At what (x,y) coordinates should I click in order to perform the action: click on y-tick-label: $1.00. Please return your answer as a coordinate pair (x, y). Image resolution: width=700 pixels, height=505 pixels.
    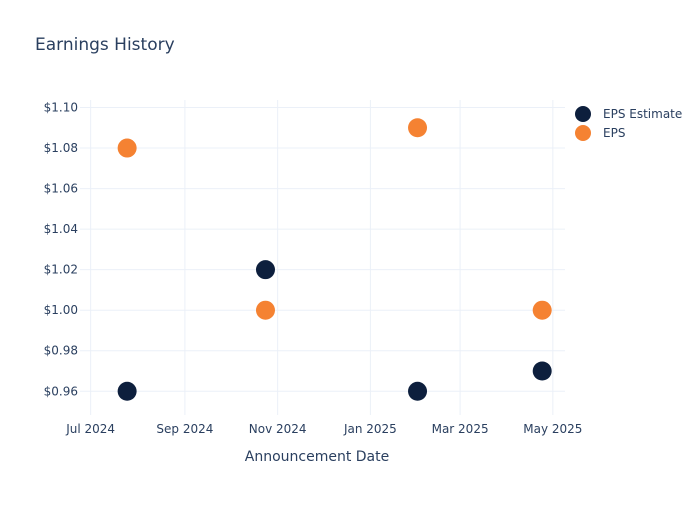
    Looking at the image, I should click on (61, 310).